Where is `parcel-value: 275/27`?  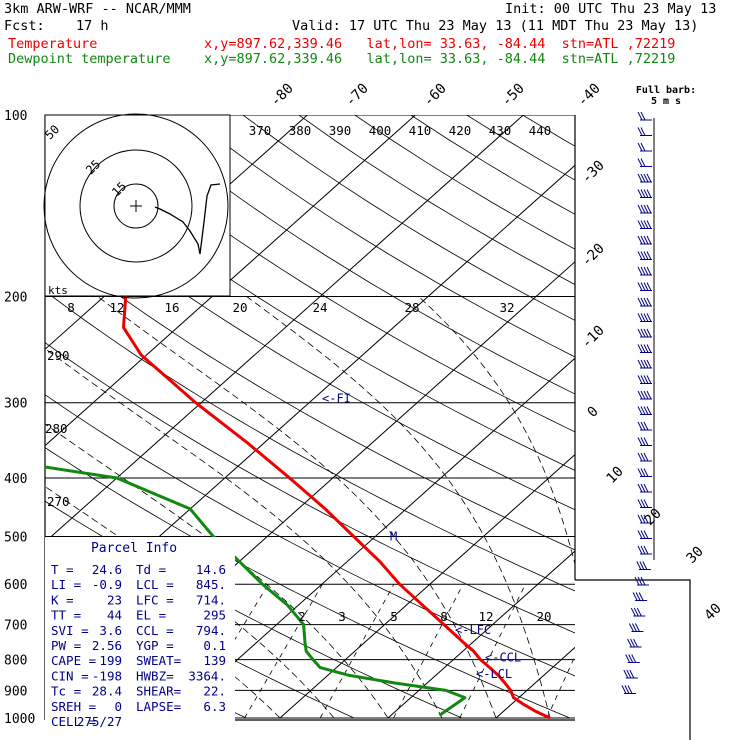 parcel-value: 275/27 is located at coordinates (99, 721).